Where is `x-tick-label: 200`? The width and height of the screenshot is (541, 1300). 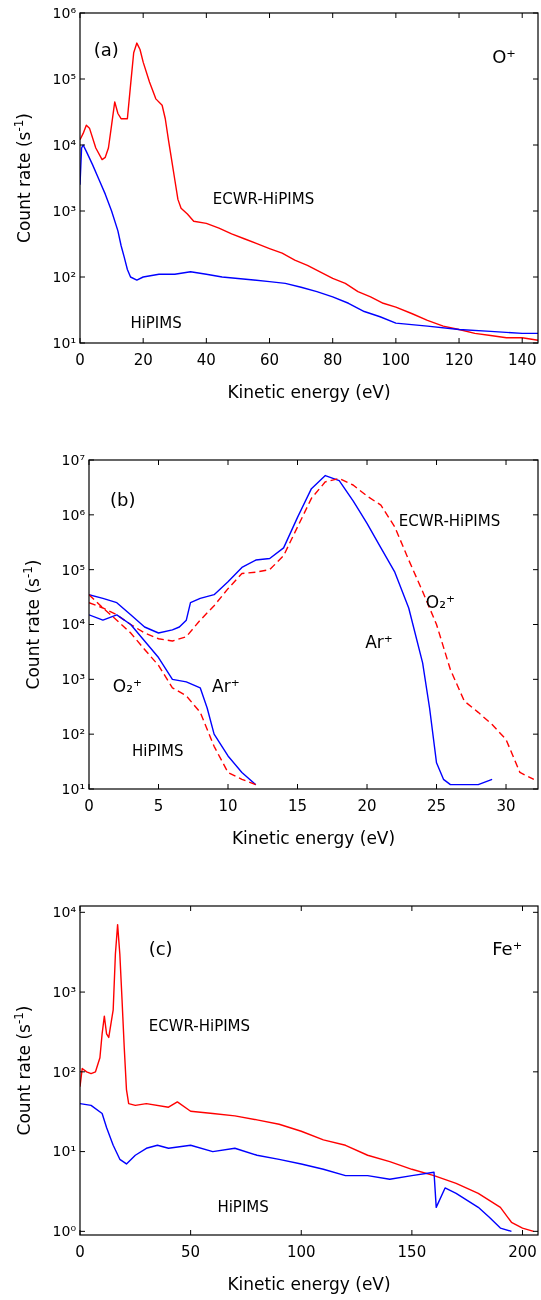
x-tick-label: 200 is located at coordinates (522, 1252).